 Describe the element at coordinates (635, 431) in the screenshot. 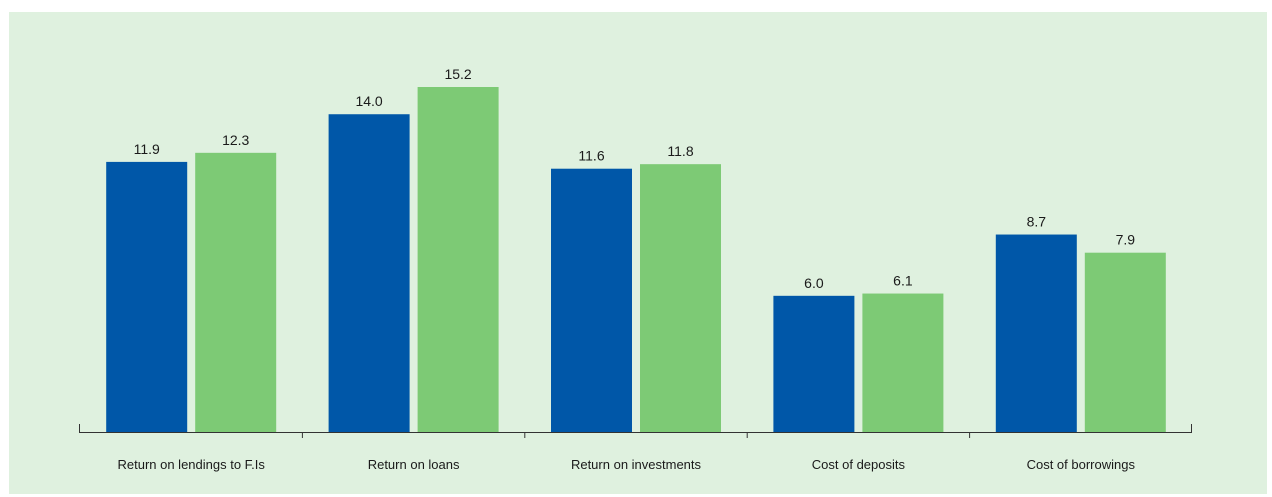

I see `x-axis` at that location.